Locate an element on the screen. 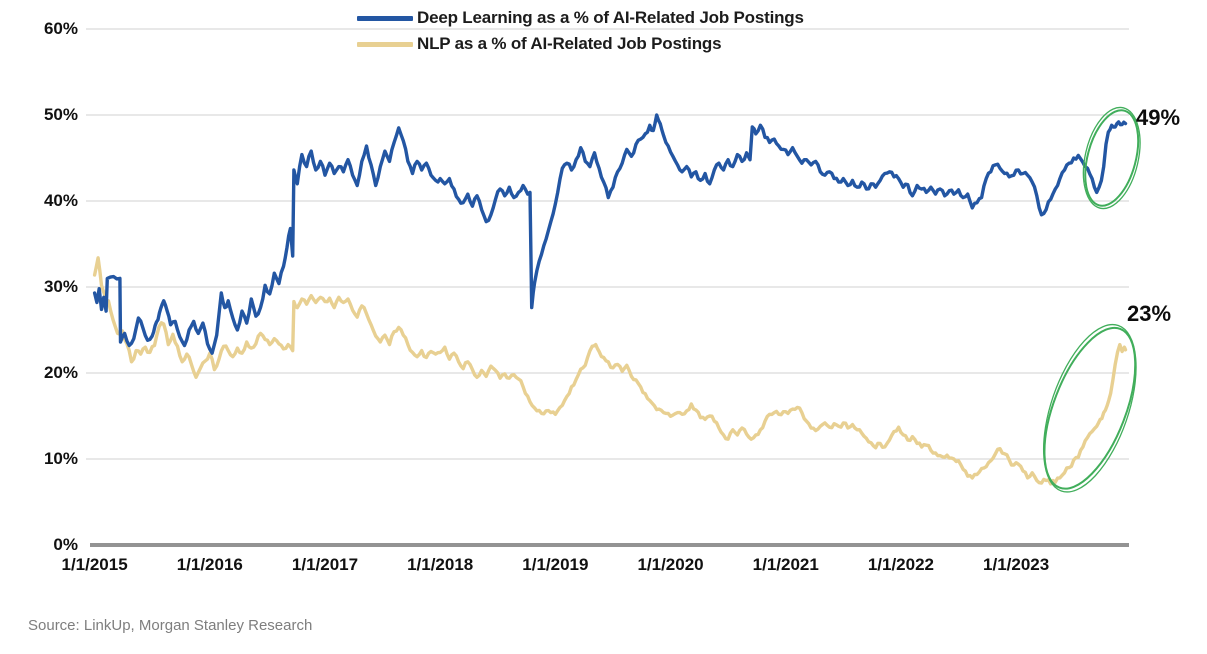  deep-learning-line-swatch-icon is located at coordinates (385, 18).